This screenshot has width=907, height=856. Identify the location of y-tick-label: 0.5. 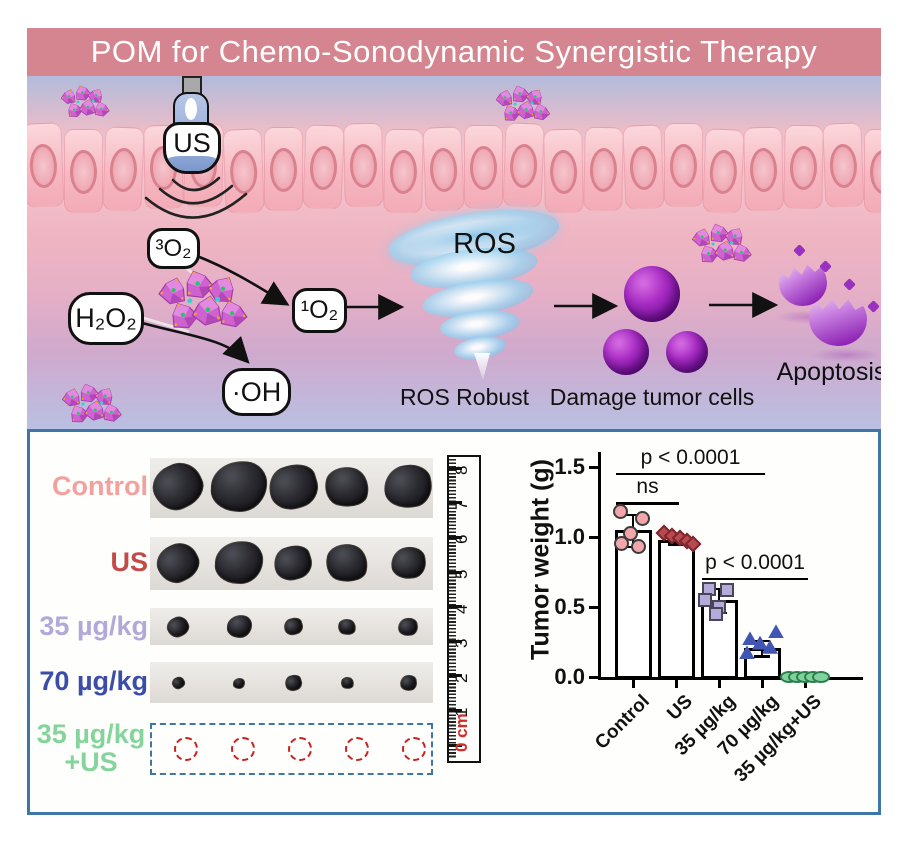
(569, 606).